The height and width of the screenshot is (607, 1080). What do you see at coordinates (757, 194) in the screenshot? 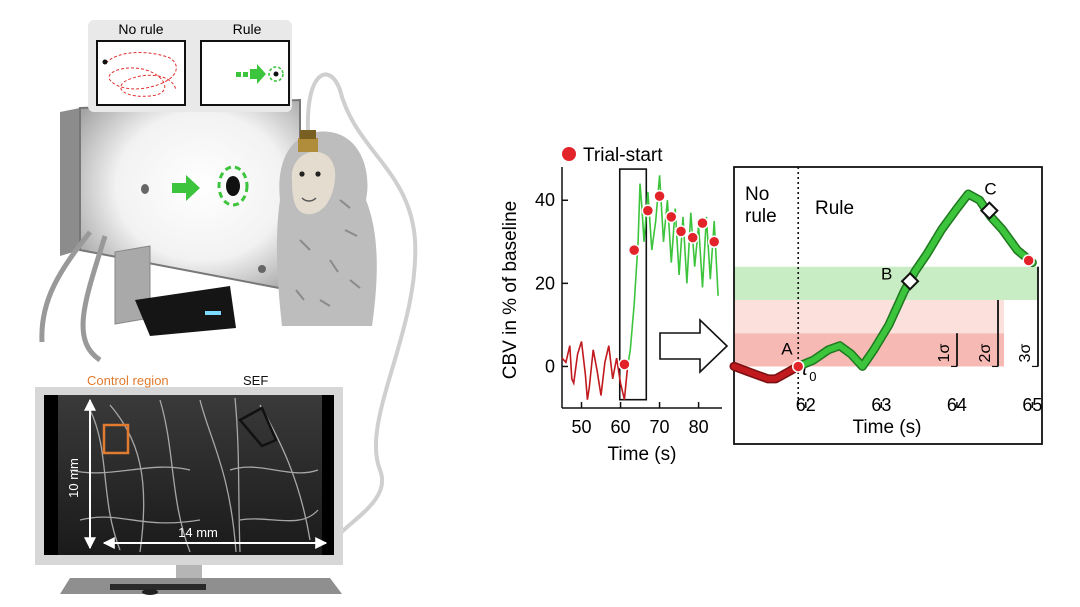
I see `no-rule-label-line1: No` at bounding box center [757, 194].